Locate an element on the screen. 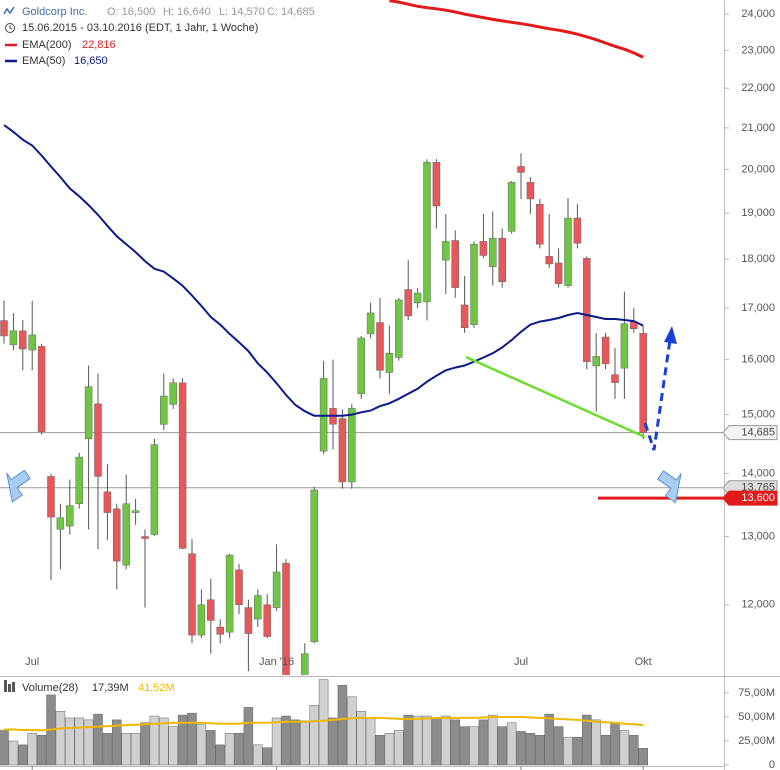 The image size is (780, 770). x-tick-label: Jul is located at coordinates (521, 662).